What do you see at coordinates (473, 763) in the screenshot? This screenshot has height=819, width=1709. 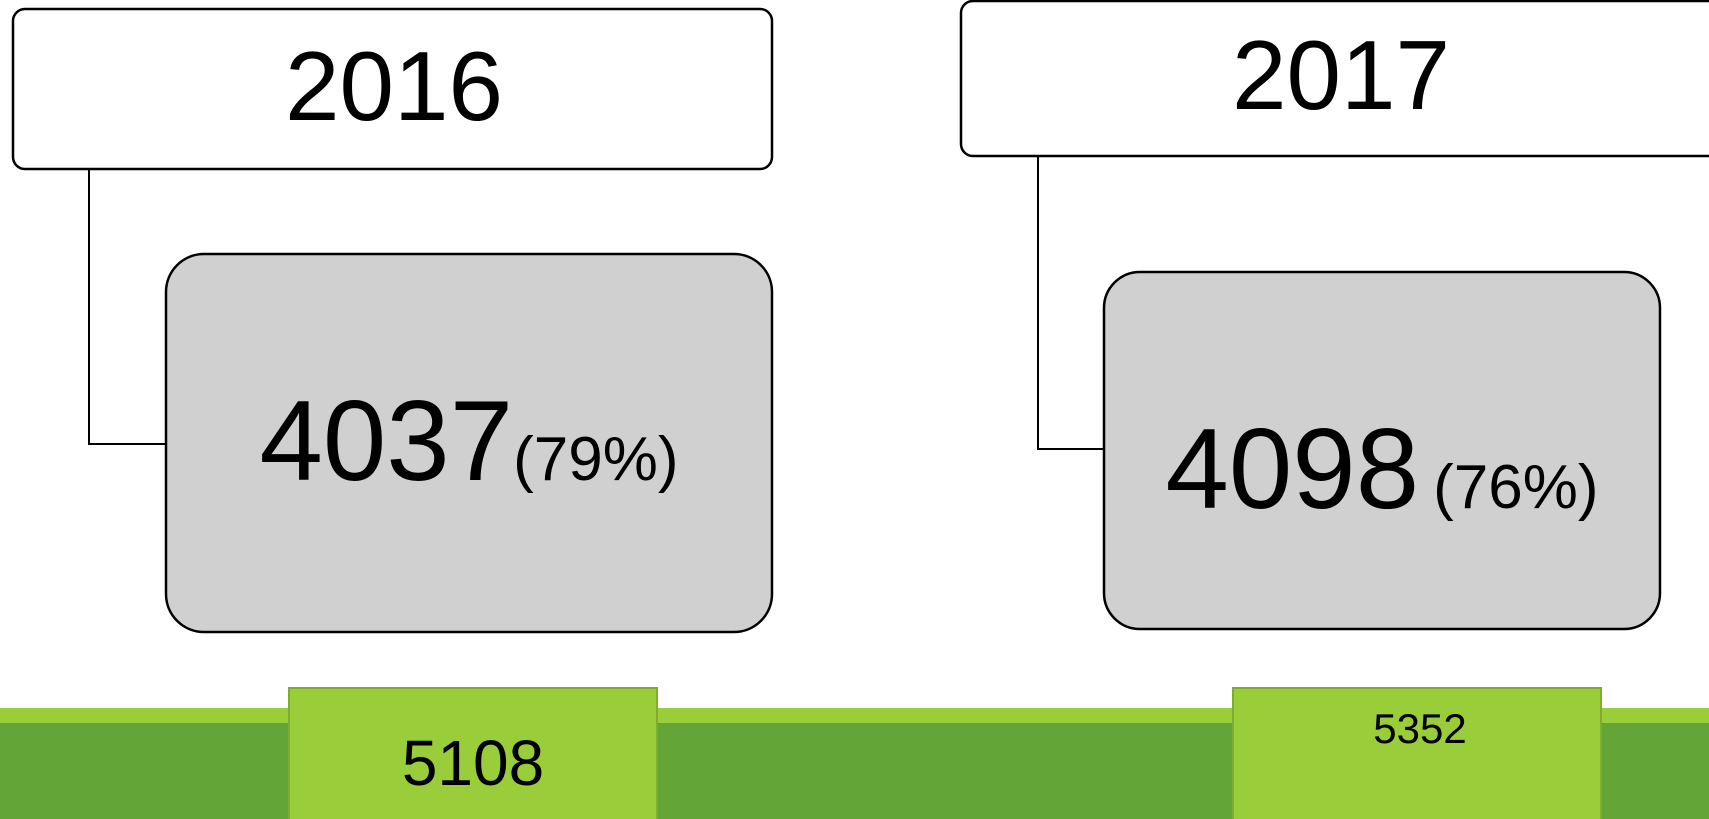 I see `total: 5108` at bounding box center [473, 763].